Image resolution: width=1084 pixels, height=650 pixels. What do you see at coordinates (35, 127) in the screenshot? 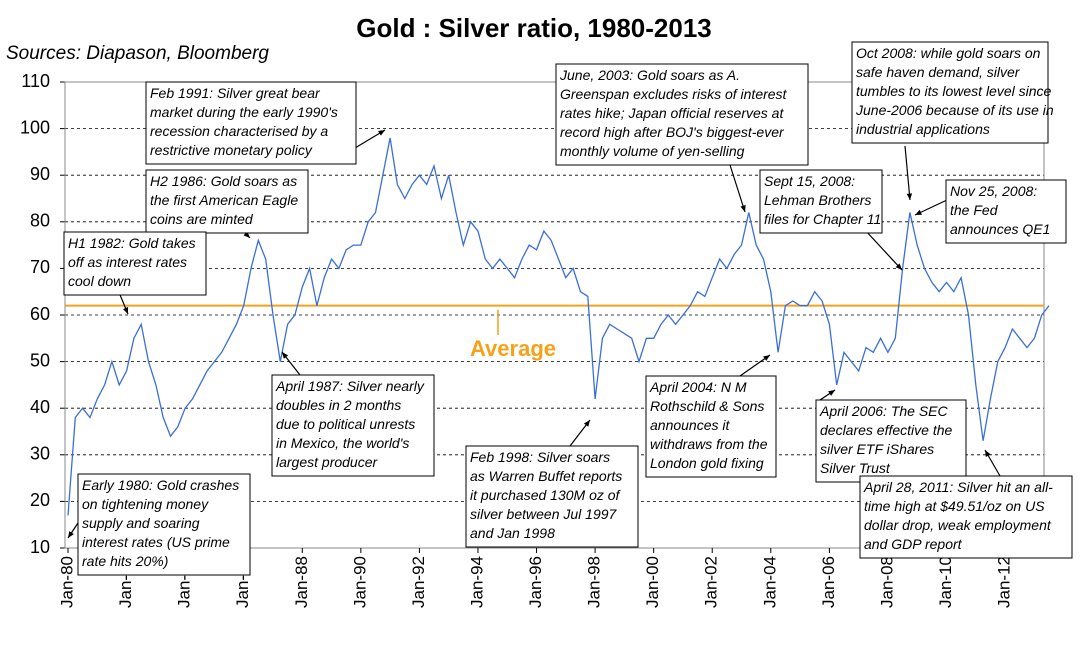
I see `y-tick-label: 100` at bounding box center [35, 127].